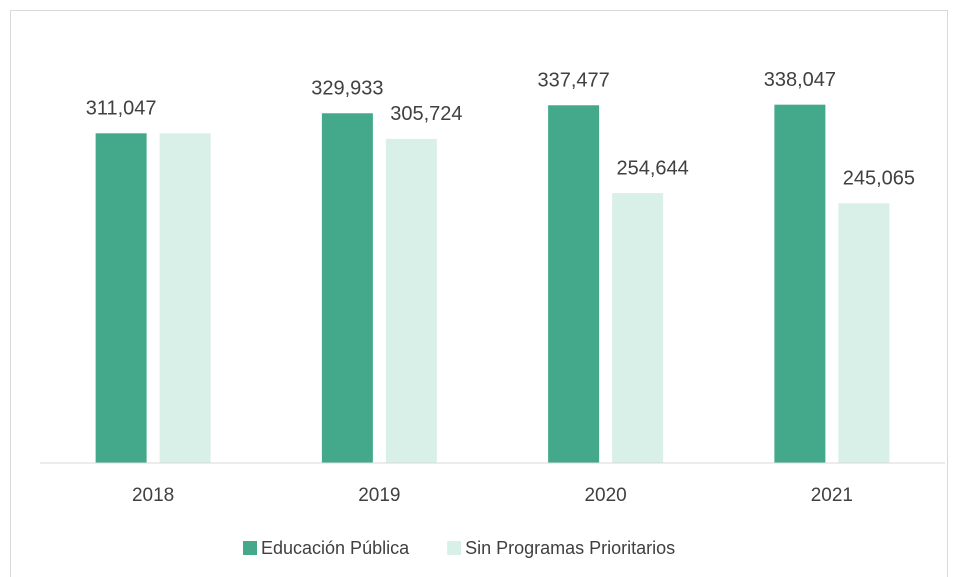 This screenshot has height=577, width=959. Describe the element at coordinates (426, 114) in the screenshot. I see `data-label: 305,724` at that location.